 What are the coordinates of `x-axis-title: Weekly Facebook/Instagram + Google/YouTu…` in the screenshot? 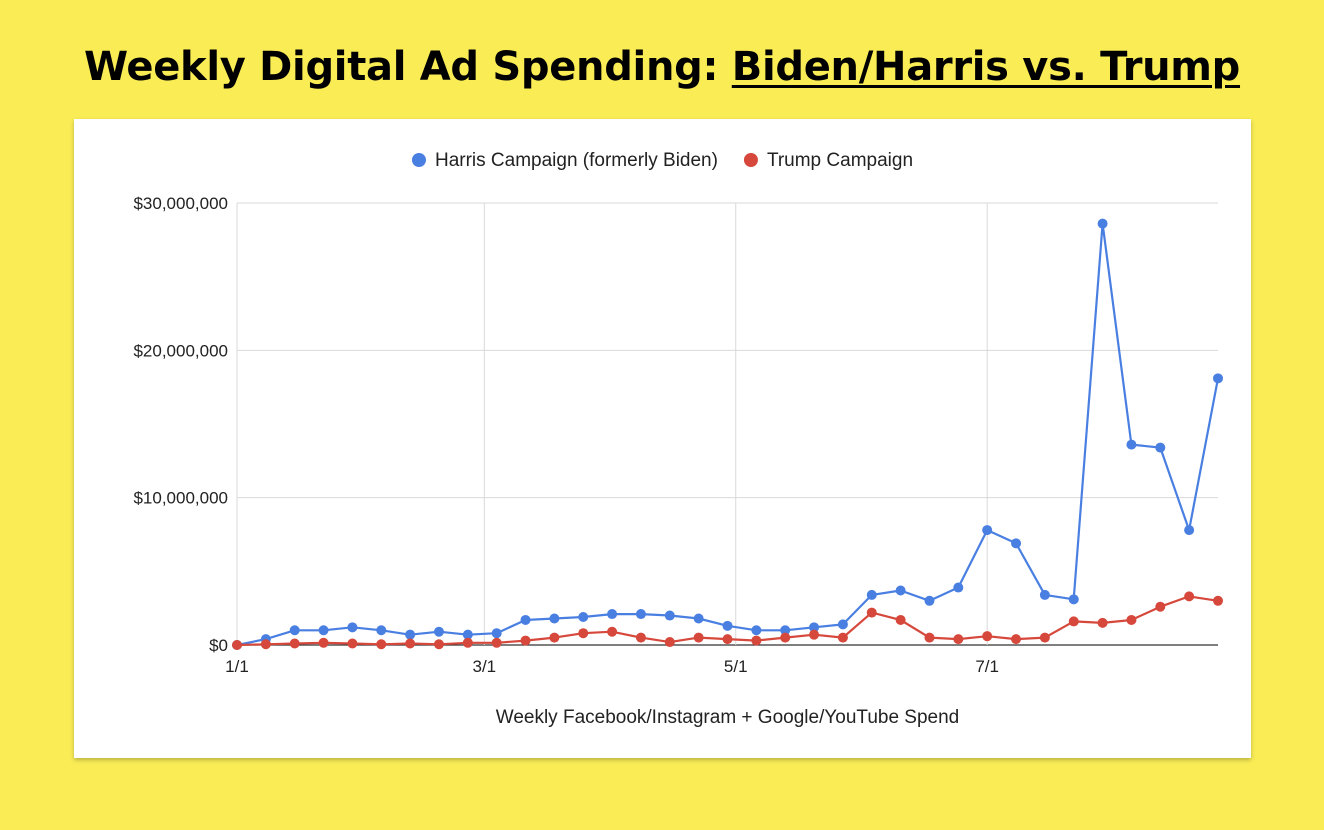 It's located at (728, 717).